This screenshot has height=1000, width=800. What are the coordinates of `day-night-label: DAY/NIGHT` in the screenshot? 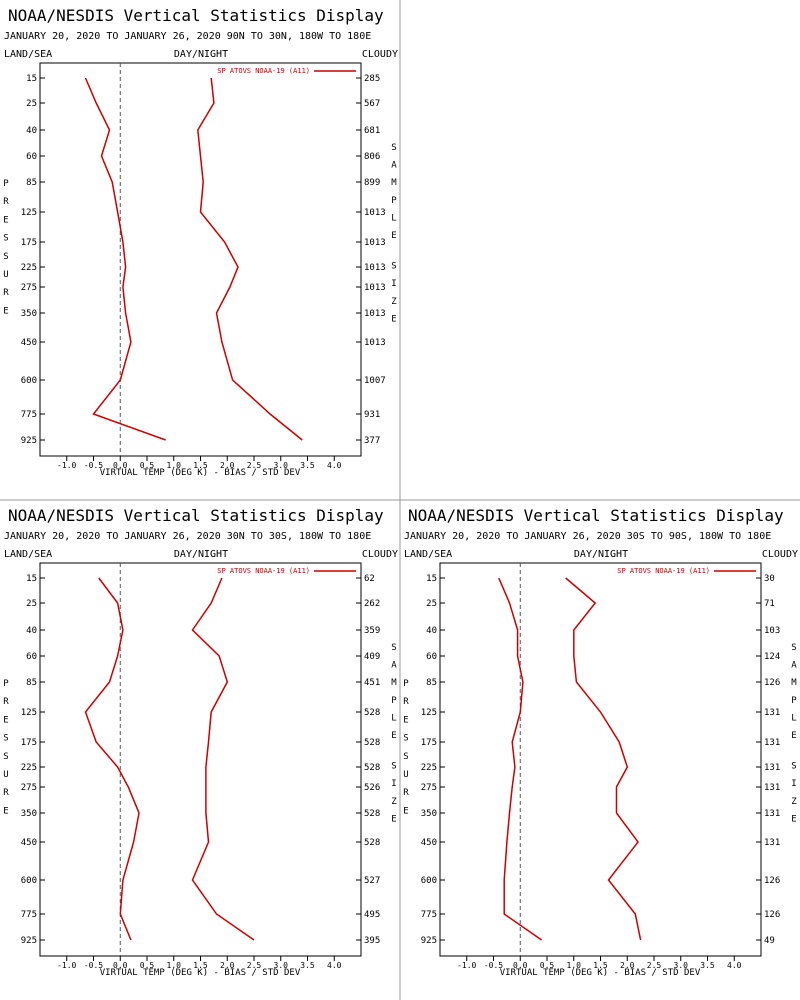 It's located at (601, 554).